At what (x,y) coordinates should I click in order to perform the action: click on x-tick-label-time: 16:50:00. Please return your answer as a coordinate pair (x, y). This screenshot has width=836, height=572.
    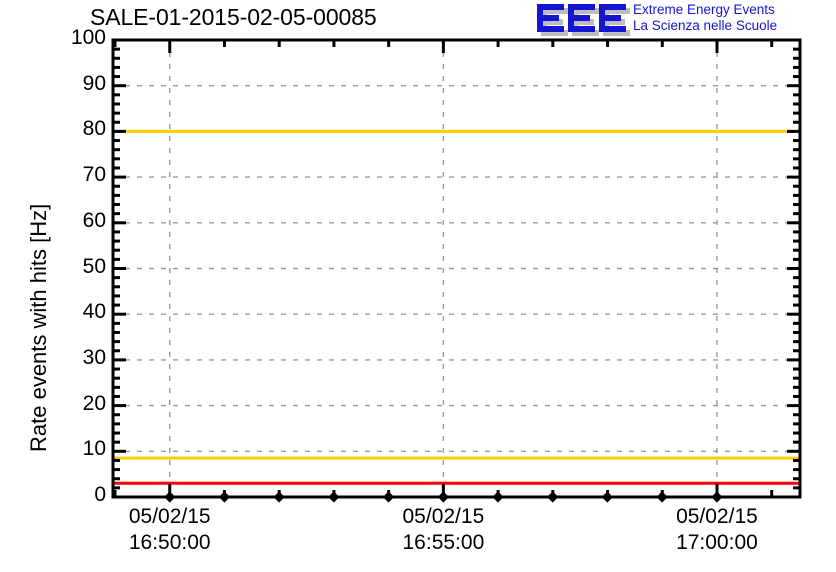
    Looking at the image, I should click on (169, 542).